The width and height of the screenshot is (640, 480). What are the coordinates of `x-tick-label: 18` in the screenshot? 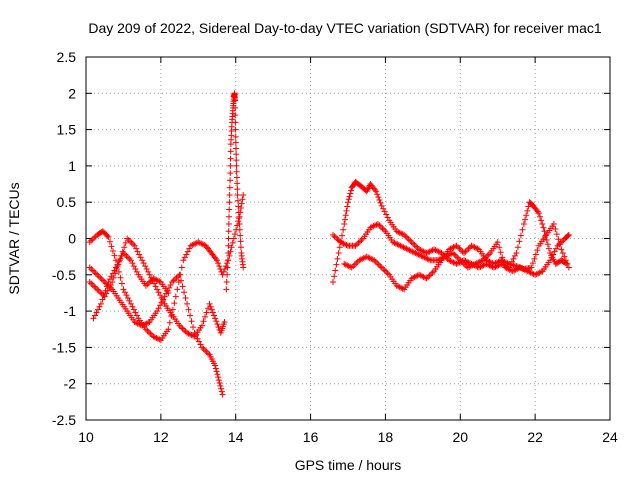 It's located at (386, 437).